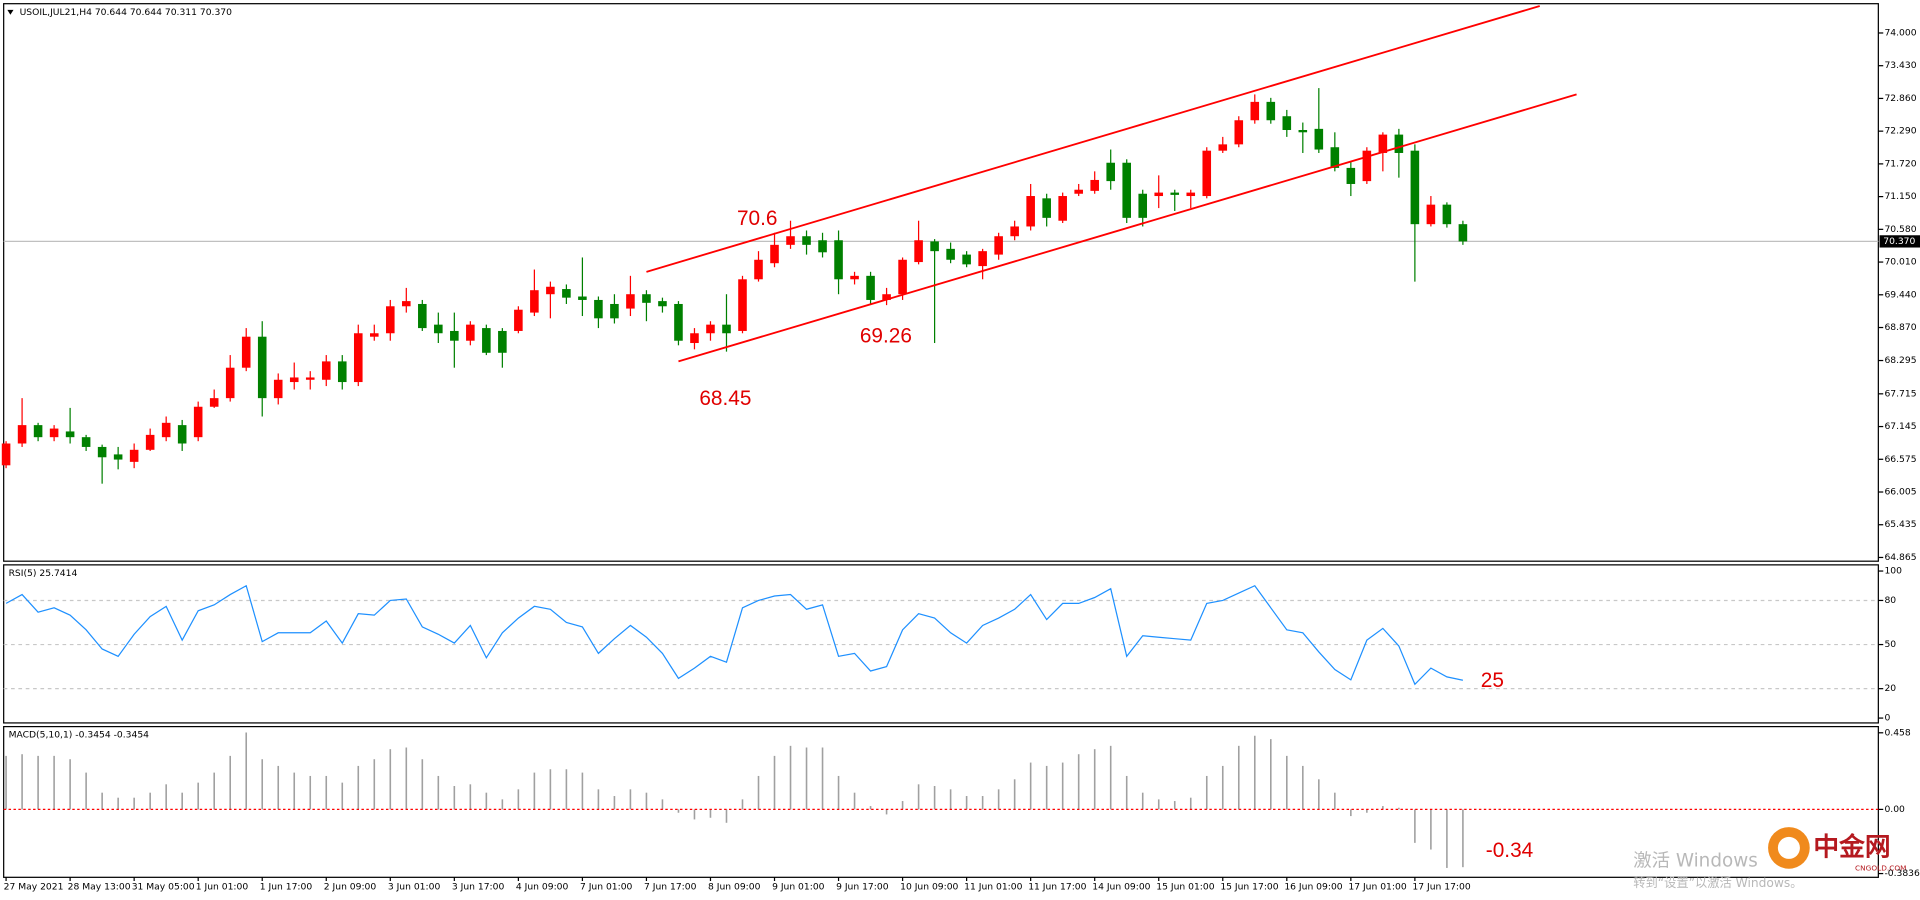 The height and width of the screenshot is (900, 1920). What do you see at coordinates (1121, 887) in the screenshot?
I see `x-tick-label: 14 Jun 09:00` at bounding box center [1121, 887].